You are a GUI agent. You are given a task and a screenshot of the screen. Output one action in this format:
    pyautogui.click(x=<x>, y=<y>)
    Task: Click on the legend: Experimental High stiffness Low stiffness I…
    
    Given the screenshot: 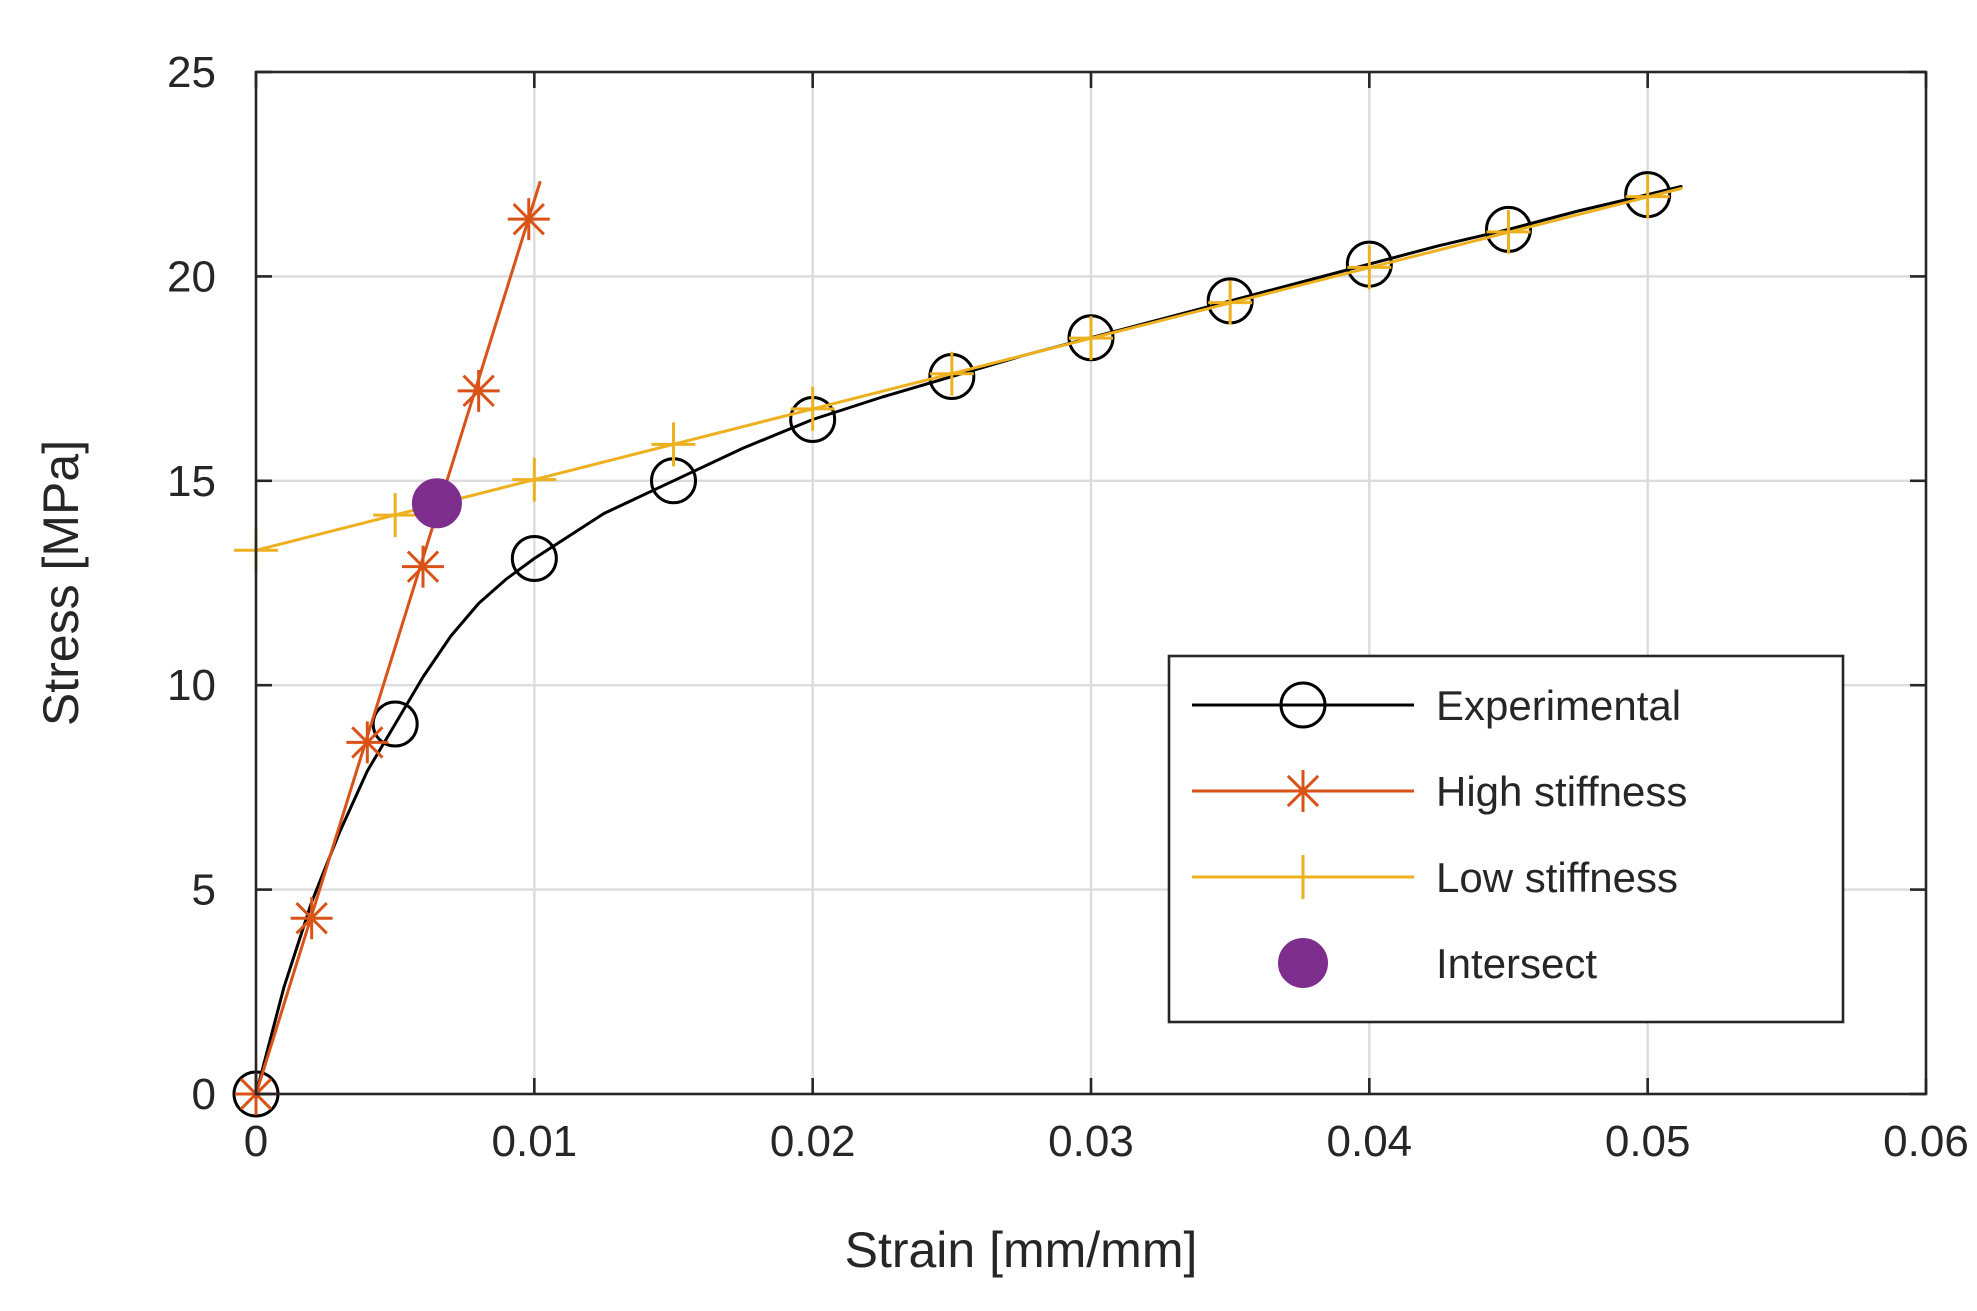 What is the action you would take?
    pyautogui.click(x=1506, y=839)
    